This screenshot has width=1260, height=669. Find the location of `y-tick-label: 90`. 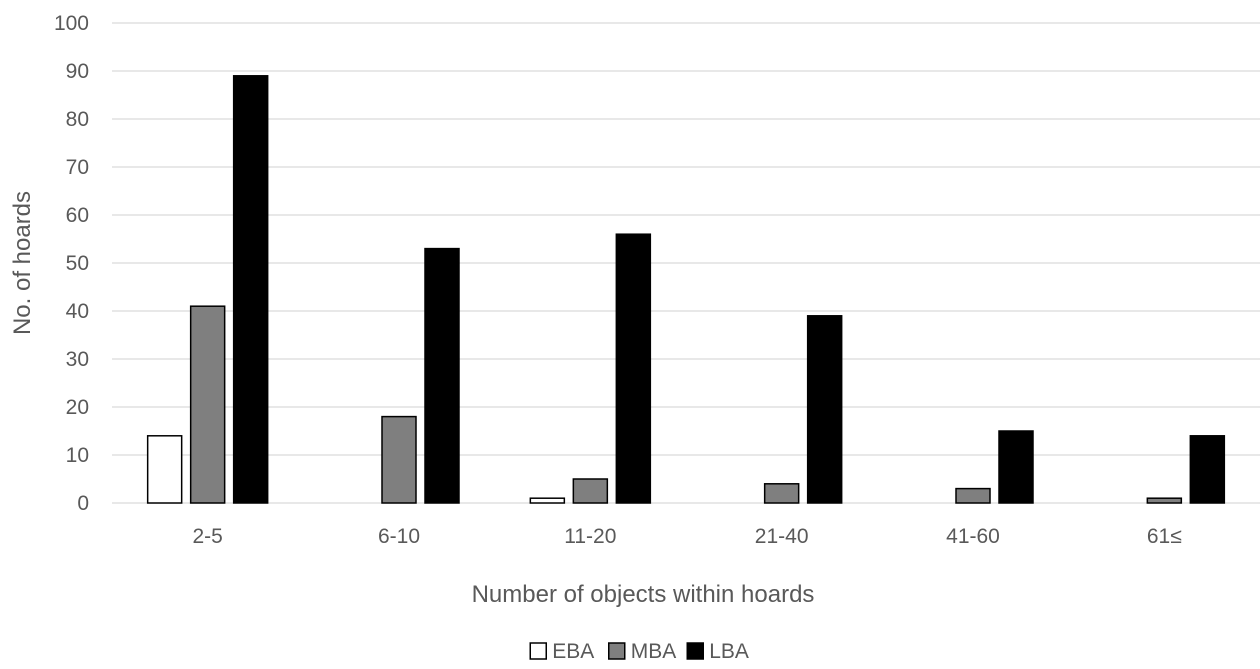

y-tick-label: 90 is located at coordinates (77, 71).